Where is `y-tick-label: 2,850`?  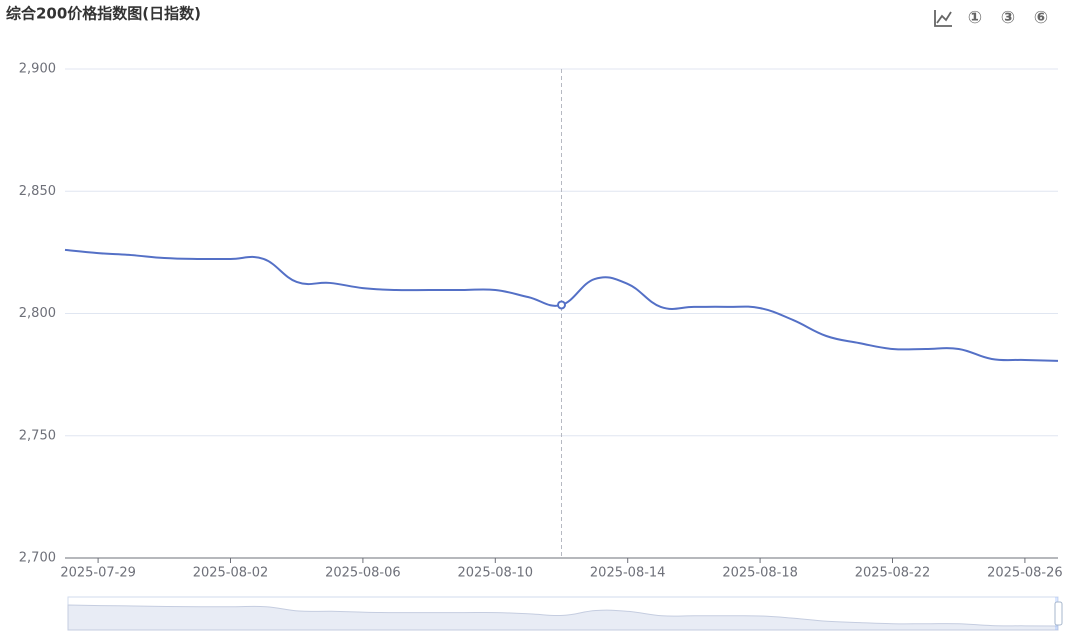 y-tick-label: 2,850 is located at coordinates (37, 191).